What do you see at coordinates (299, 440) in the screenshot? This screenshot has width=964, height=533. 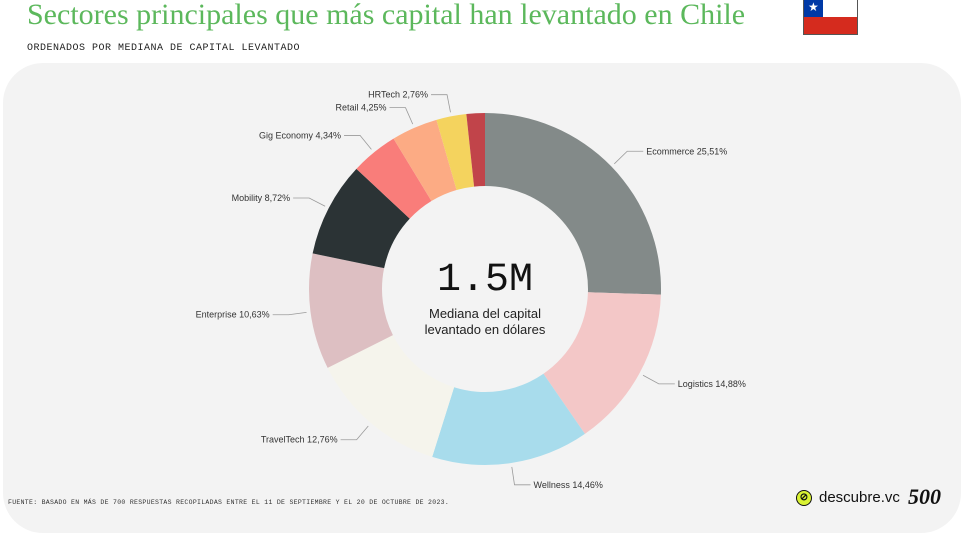 I see `slice-label: TravelTech 12,76%` at bounding box center [299, 440].